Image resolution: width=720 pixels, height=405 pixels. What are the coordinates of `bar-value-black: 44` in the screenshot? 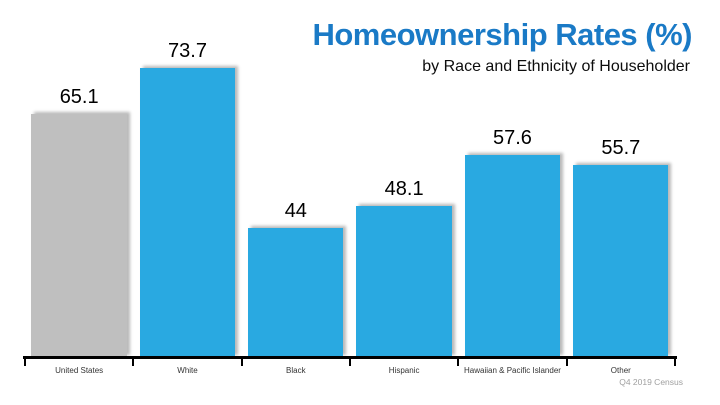 It's located at (295, 211).